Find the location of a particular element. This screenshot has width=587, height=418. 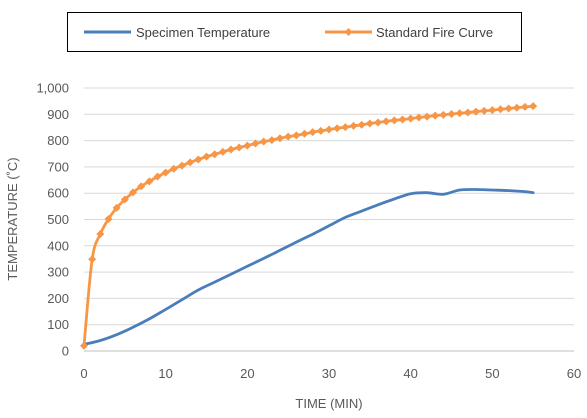

y-tick-label: 500 is located at coordinates (58, 219).